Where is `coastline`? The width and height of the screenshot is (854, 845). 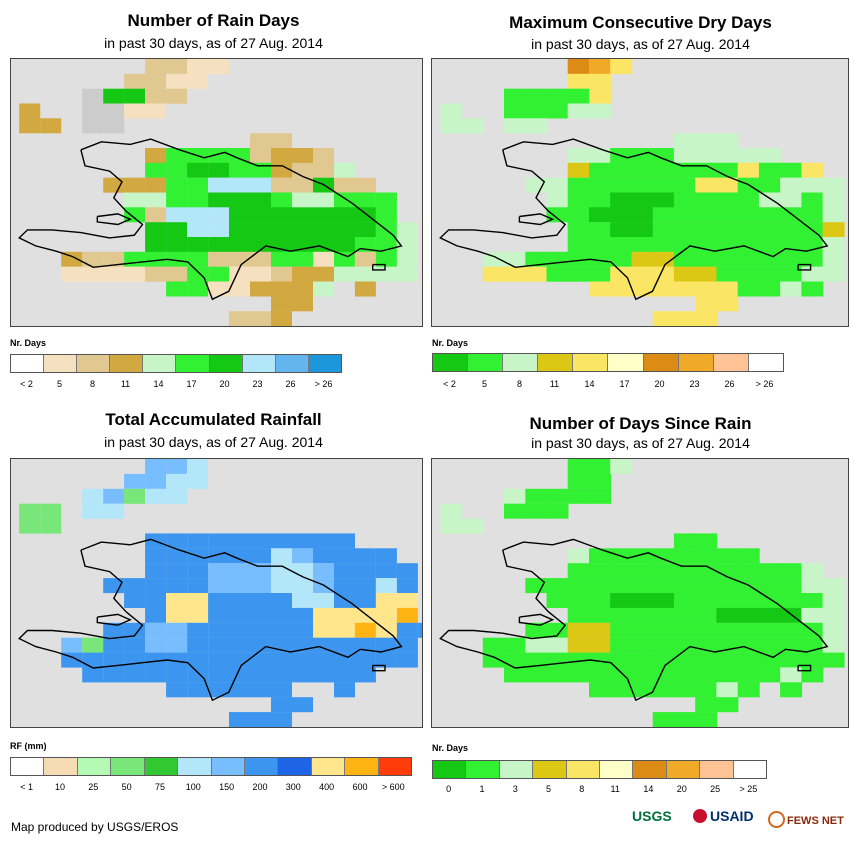
coastline is located at coordinates (634, 219).